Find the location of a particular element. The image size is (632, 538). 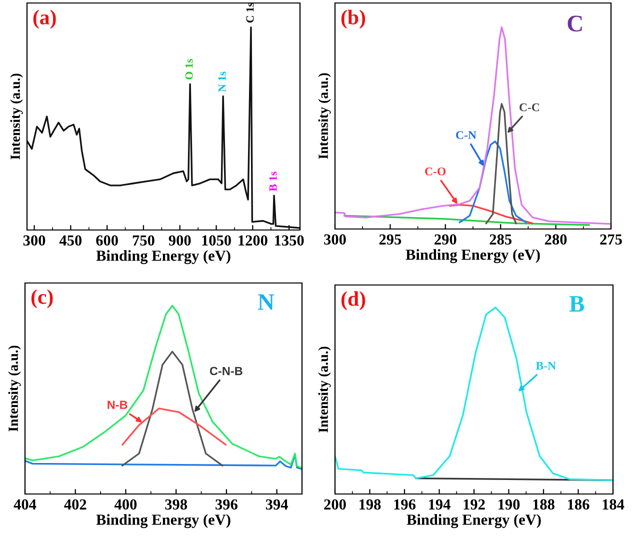

x-tick-label: 402 is located at coordinates (75, 504).